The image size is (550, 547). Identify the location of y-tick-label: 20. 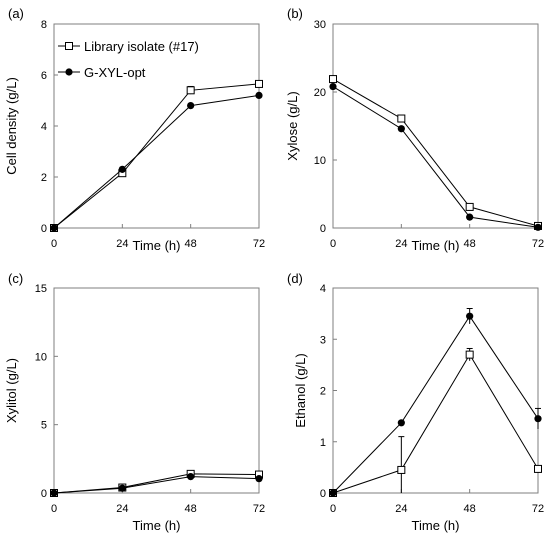
(320, 93).